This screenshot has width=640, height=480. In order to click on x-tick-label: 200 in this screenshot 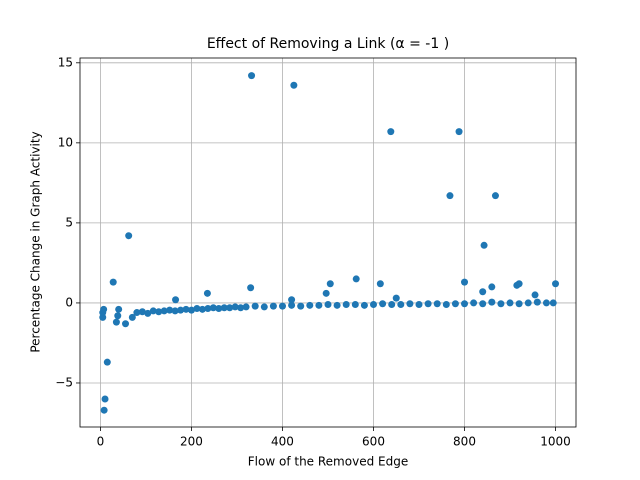, I will do `click(191, 442)`.